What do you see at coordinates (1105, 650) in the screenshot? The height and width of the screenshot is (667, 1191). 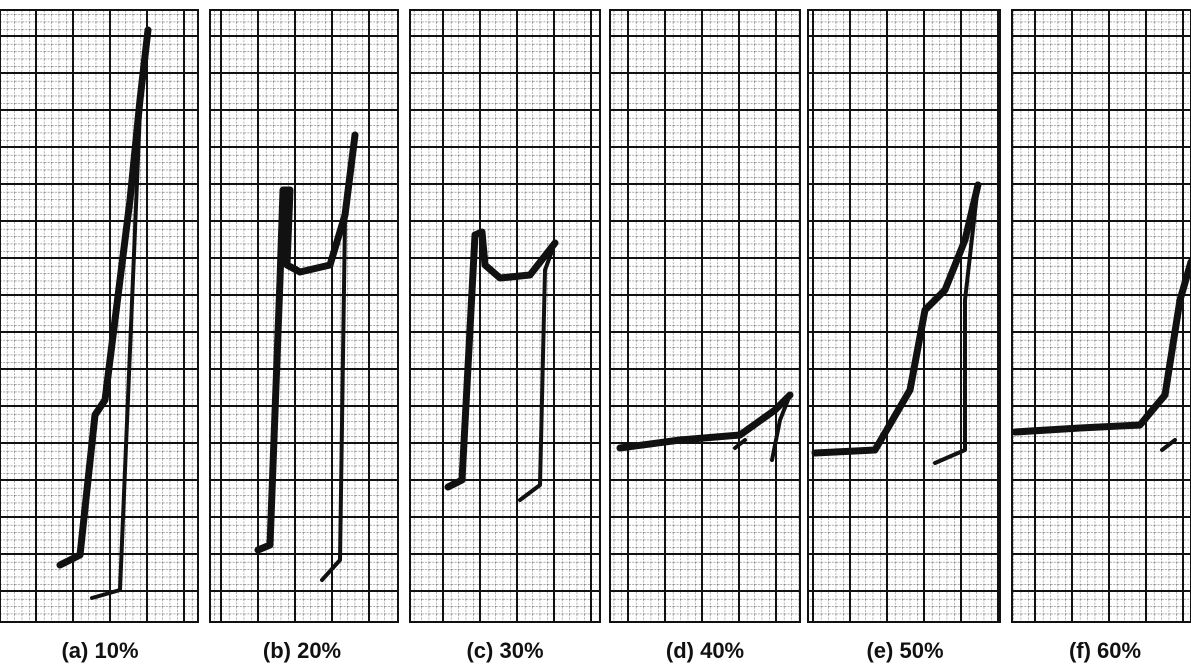 I see `panel-label: (f) 60%` at bounding box center [1105, 650].